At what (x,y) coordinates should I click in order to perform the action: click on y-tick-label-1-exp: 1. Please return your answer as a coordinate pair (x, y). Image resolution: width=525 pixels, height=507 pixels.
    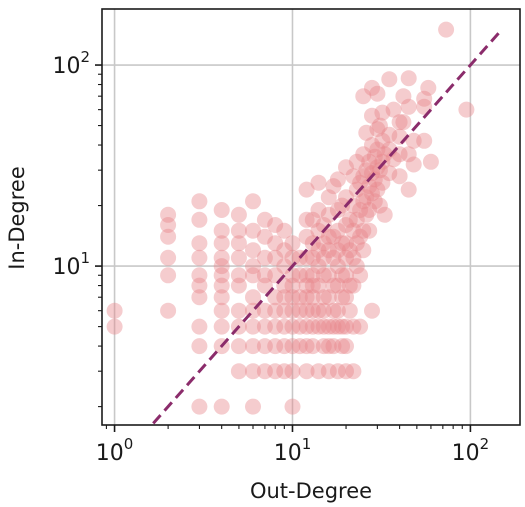
    Looking at the image, I should click on (85, 258).